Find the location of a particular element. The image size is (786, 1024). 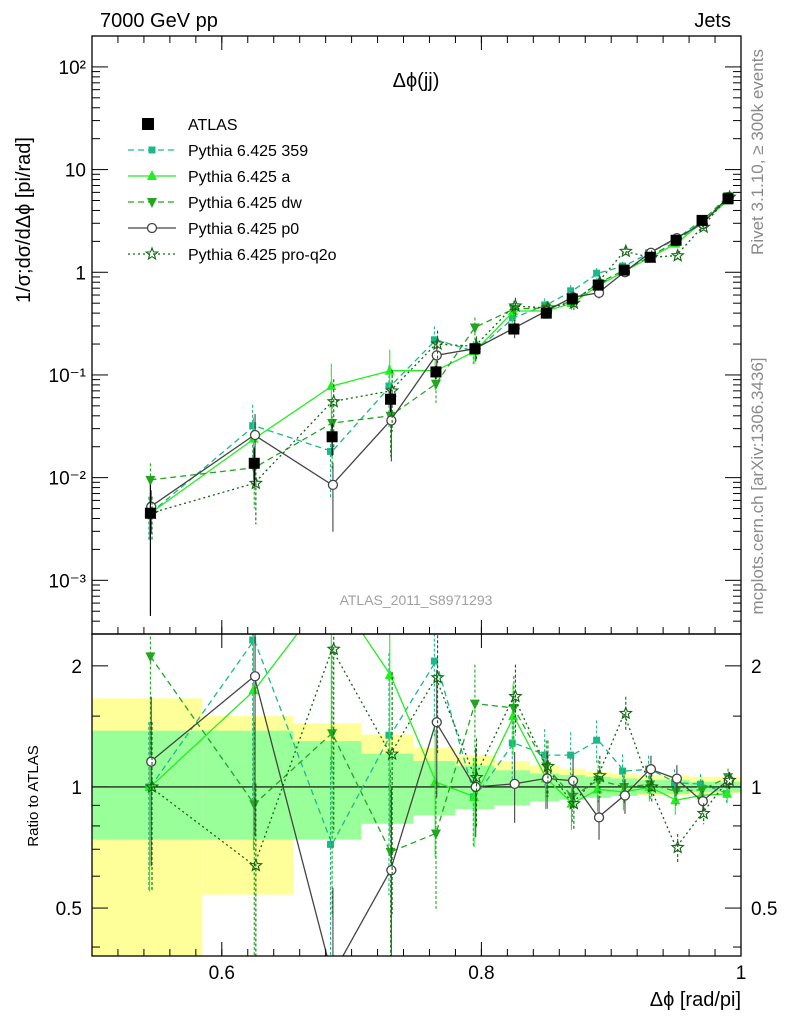

ratio-tick-label: 1 is located at coordinates (76, 788).